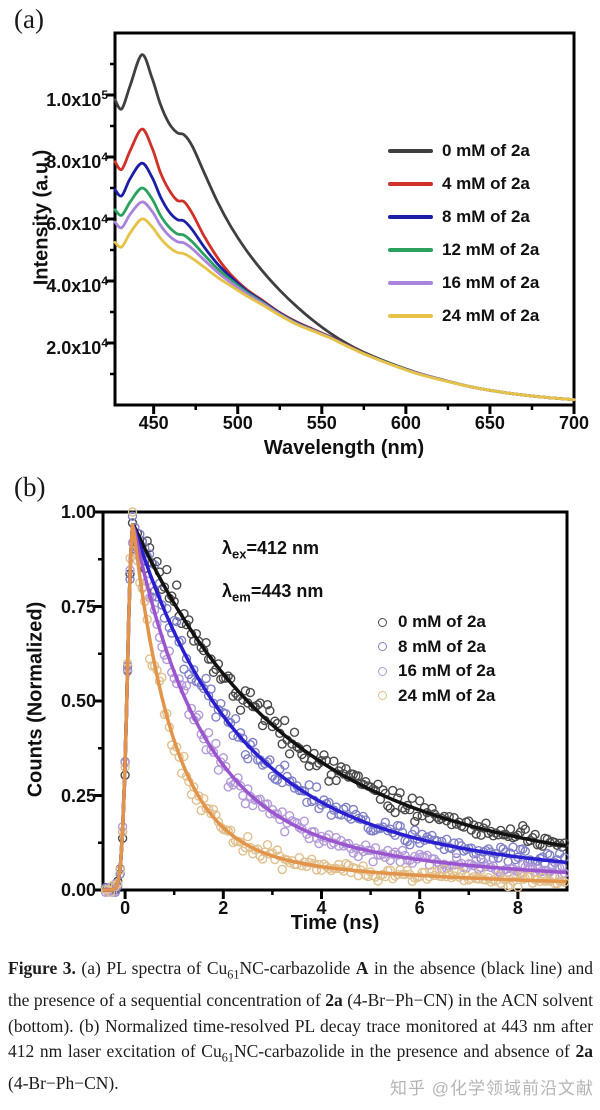 The width and height of the screenshot is (600, 1110). Describe the element at coordinates (35, 699) in the screenshot. I see `panel-b-y-axis-title: Counts (Normalized)` at that location.